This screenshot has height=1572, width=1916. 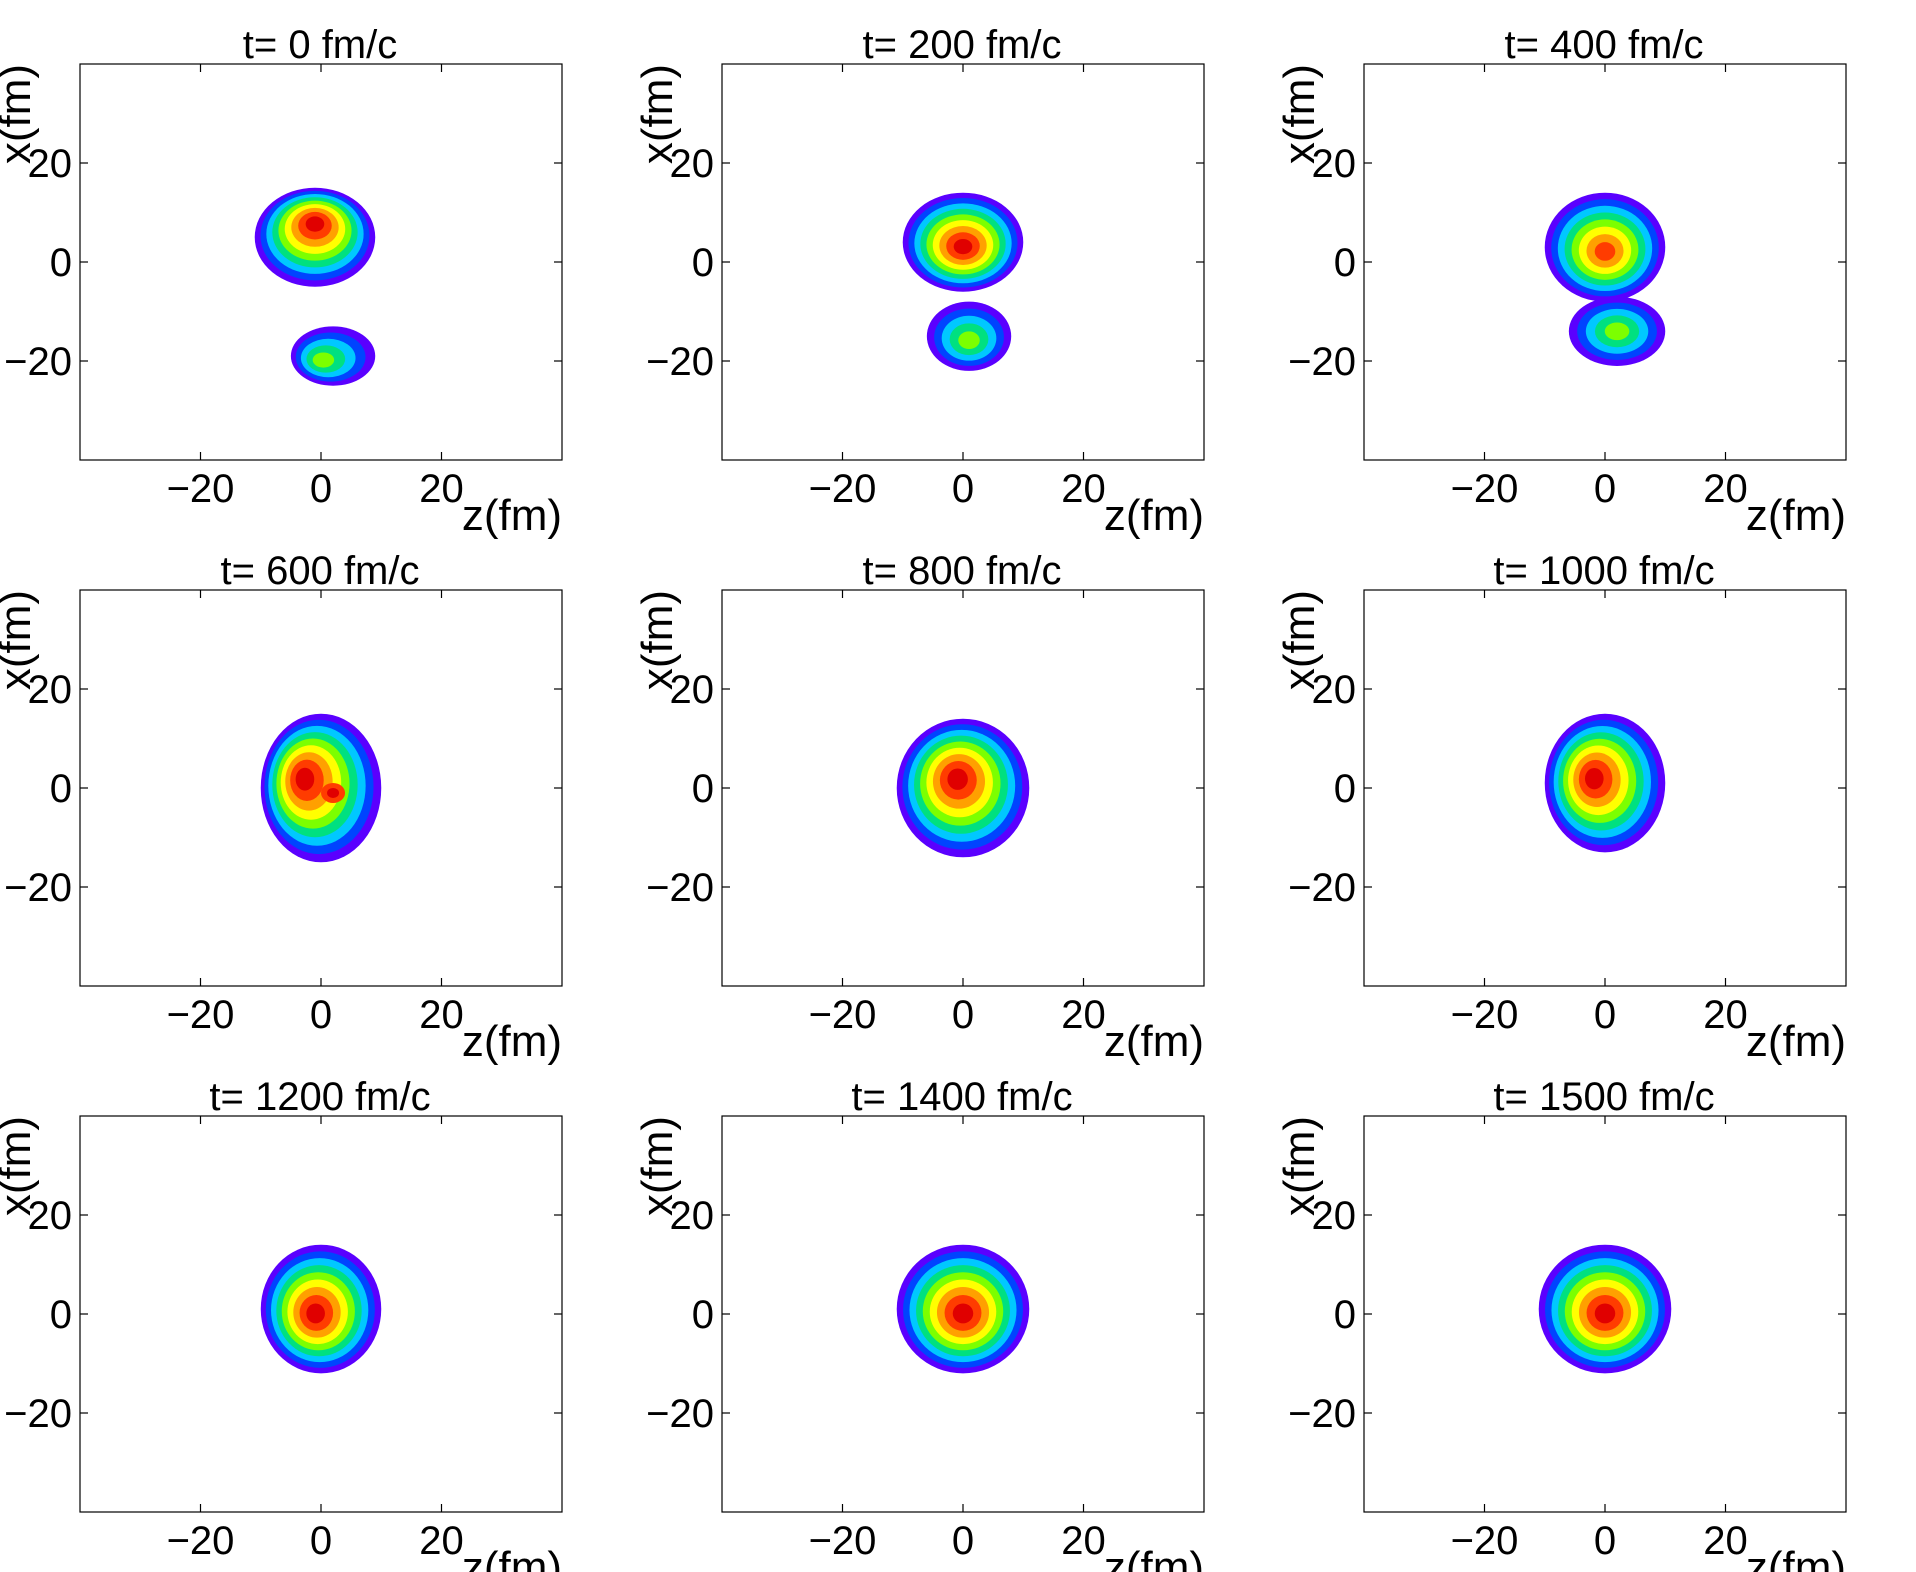 I want to click on panel-title: t= 1000 fm/c, so click(x=1603, y=571).